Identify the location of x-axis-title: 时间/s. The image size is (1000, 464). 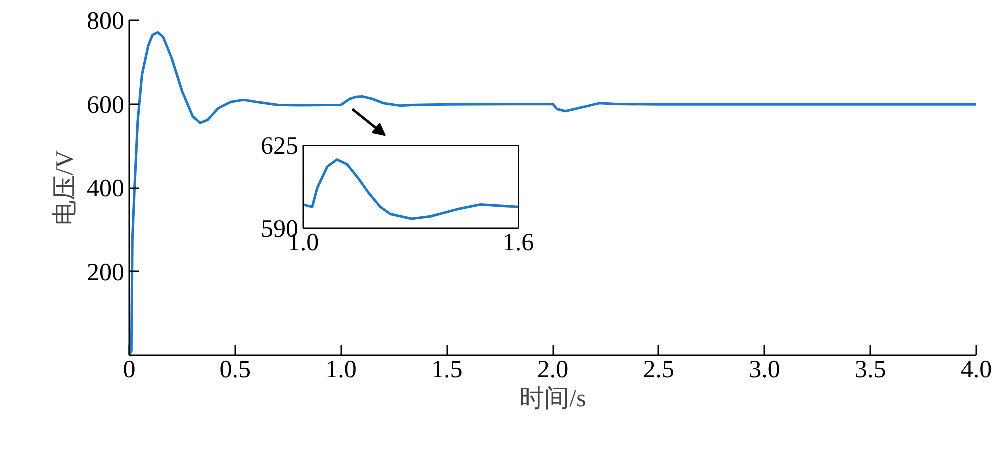
(553, 399).